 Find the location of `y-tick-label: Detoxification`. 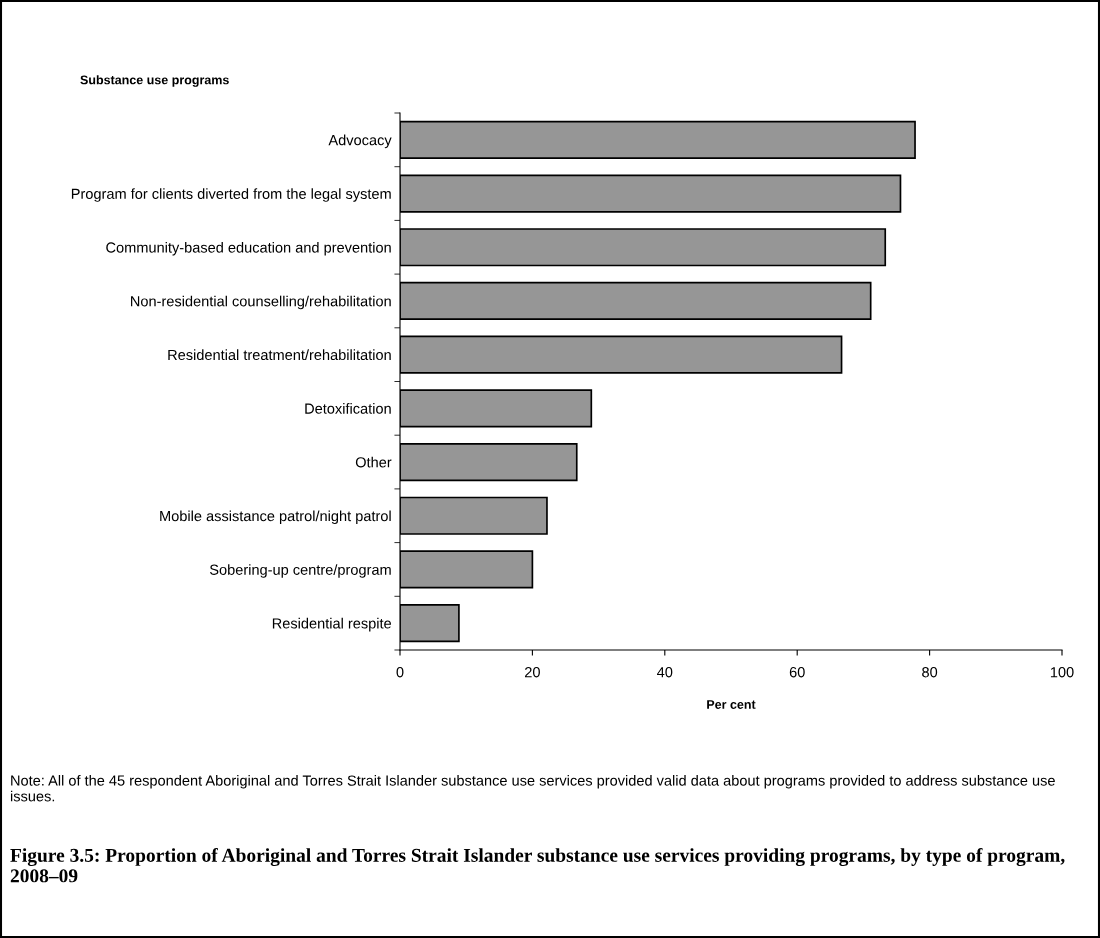

y-tick-label: Detoxification is located at coordinates (348, 408).